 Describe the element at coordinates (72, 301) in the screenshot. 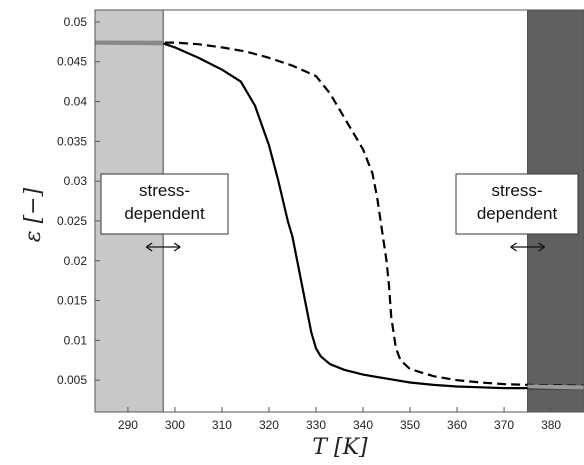

I see `y-tick-label: 0.015` at that location.